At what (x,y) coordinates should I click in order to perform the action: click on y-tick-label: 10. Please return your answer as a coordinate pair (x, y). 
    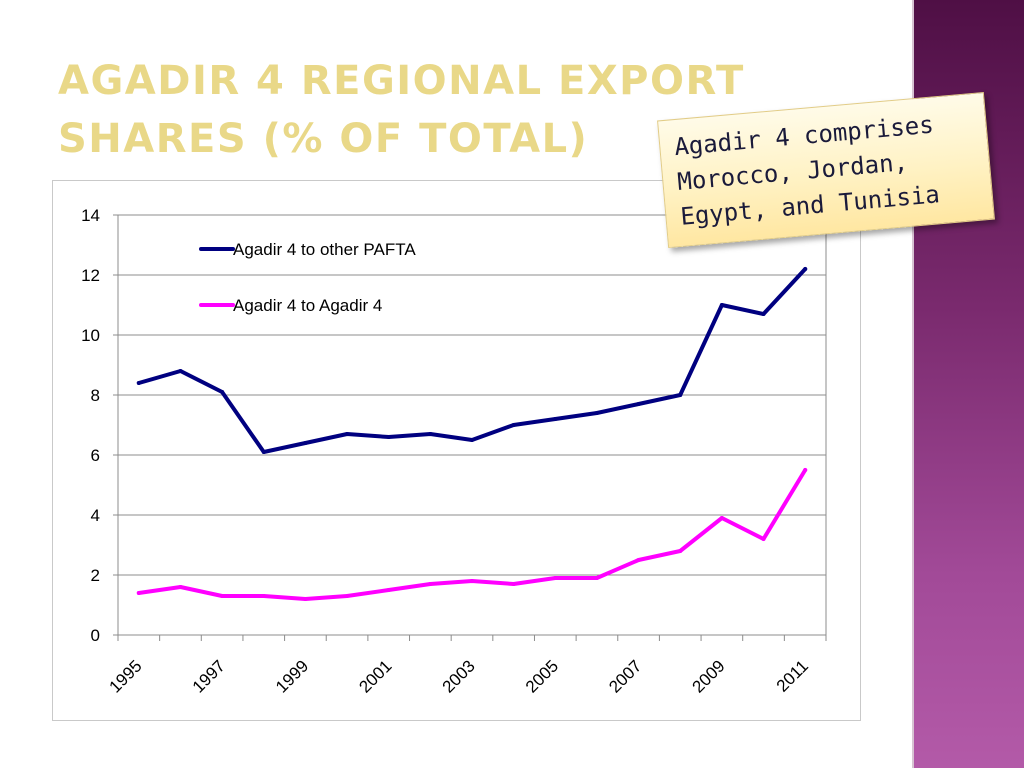
    Looking at the image, I should click on (90, 335).